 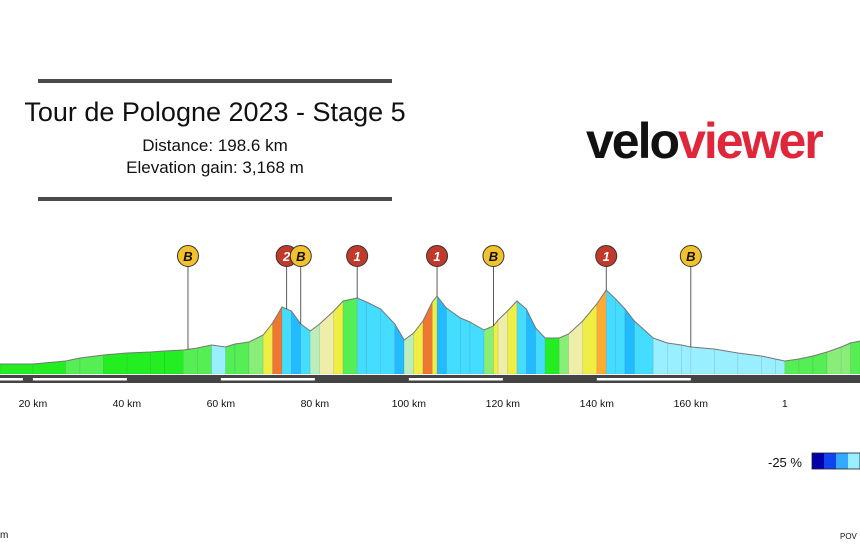 I want to click on x-tick-label: 160 km, so click(x=691, y=404).